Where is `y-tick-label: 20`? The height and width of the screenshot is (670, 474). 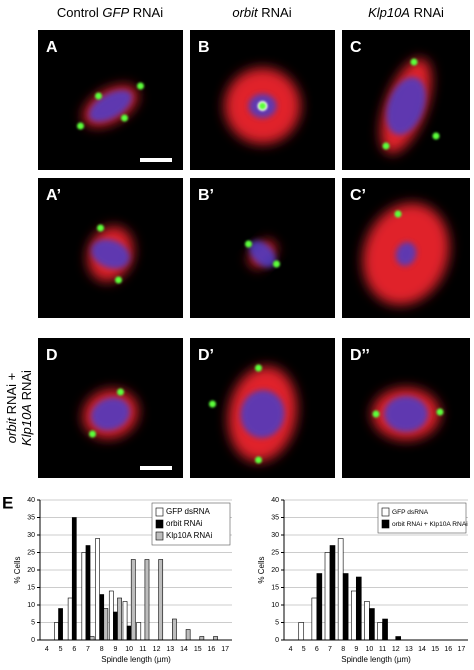 y-tick-label: 20 is located at coordinates (275, 570).